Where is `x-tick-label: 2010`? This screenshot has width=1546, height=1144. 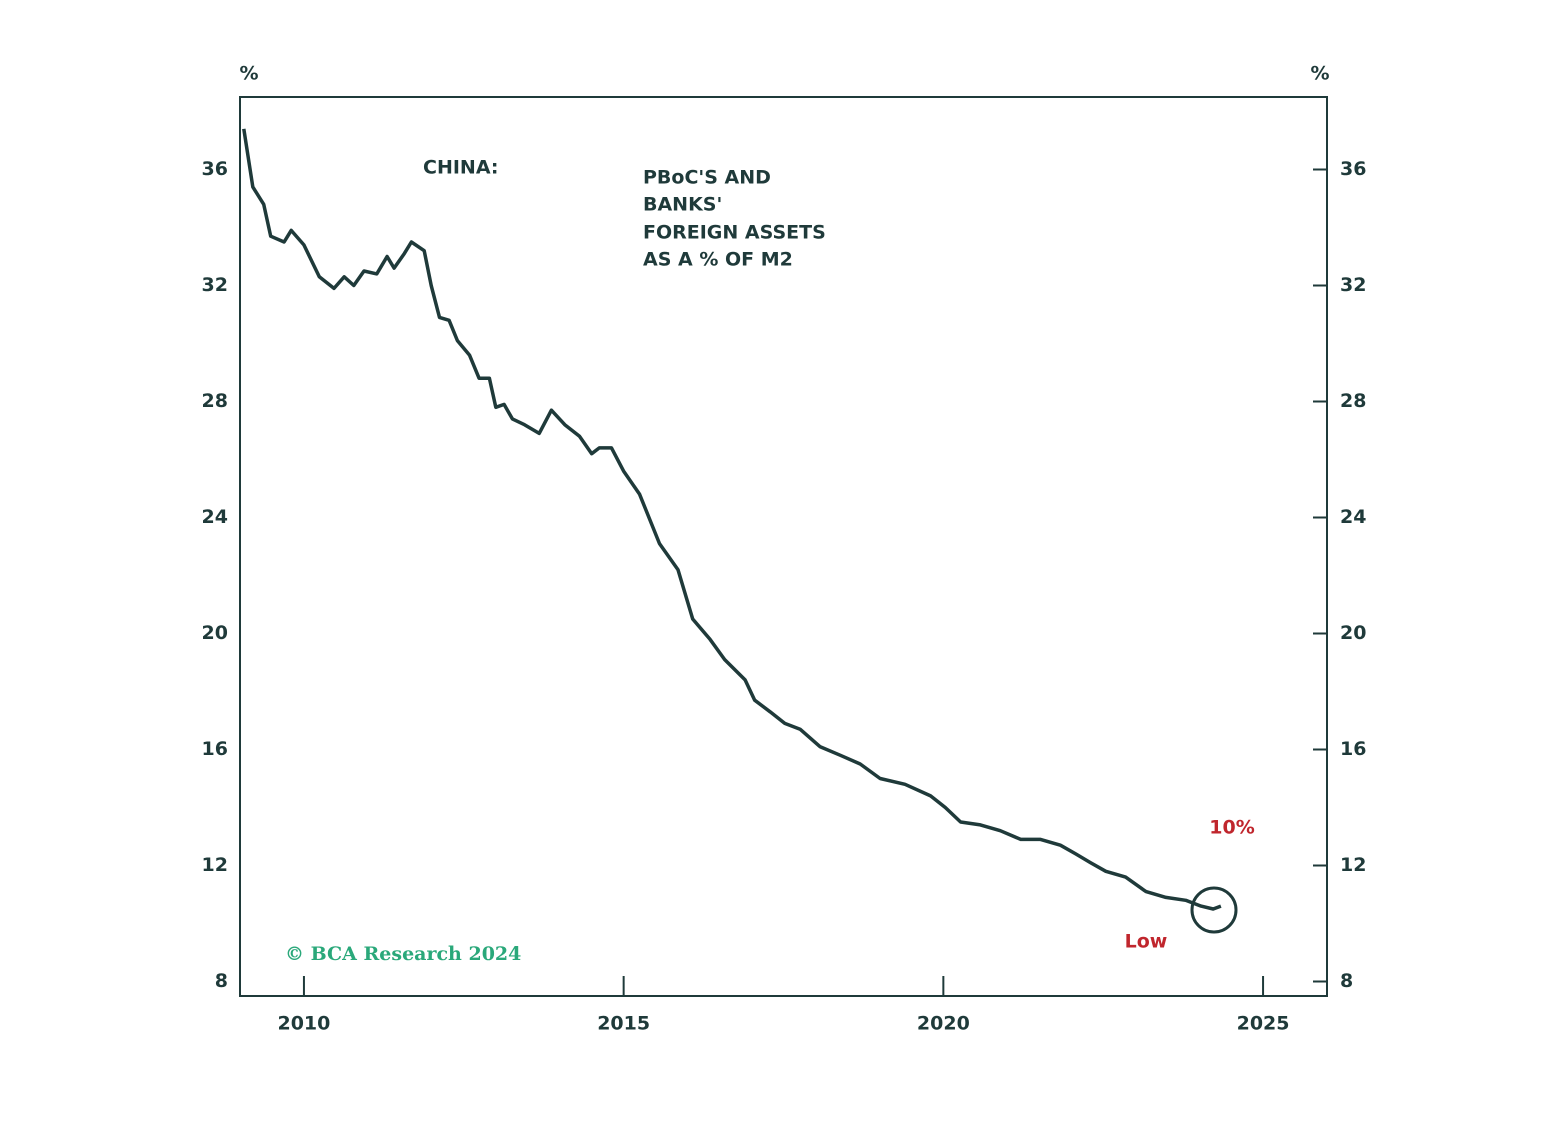 x-tick-label: 2010 is located at coordinates (303, 1024).